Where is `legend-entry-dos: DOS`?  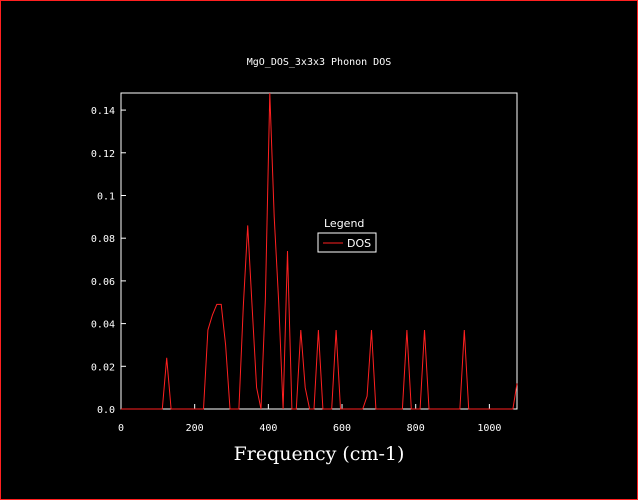 legend-entry-dos: DOS is located at coordinates (359, 243).